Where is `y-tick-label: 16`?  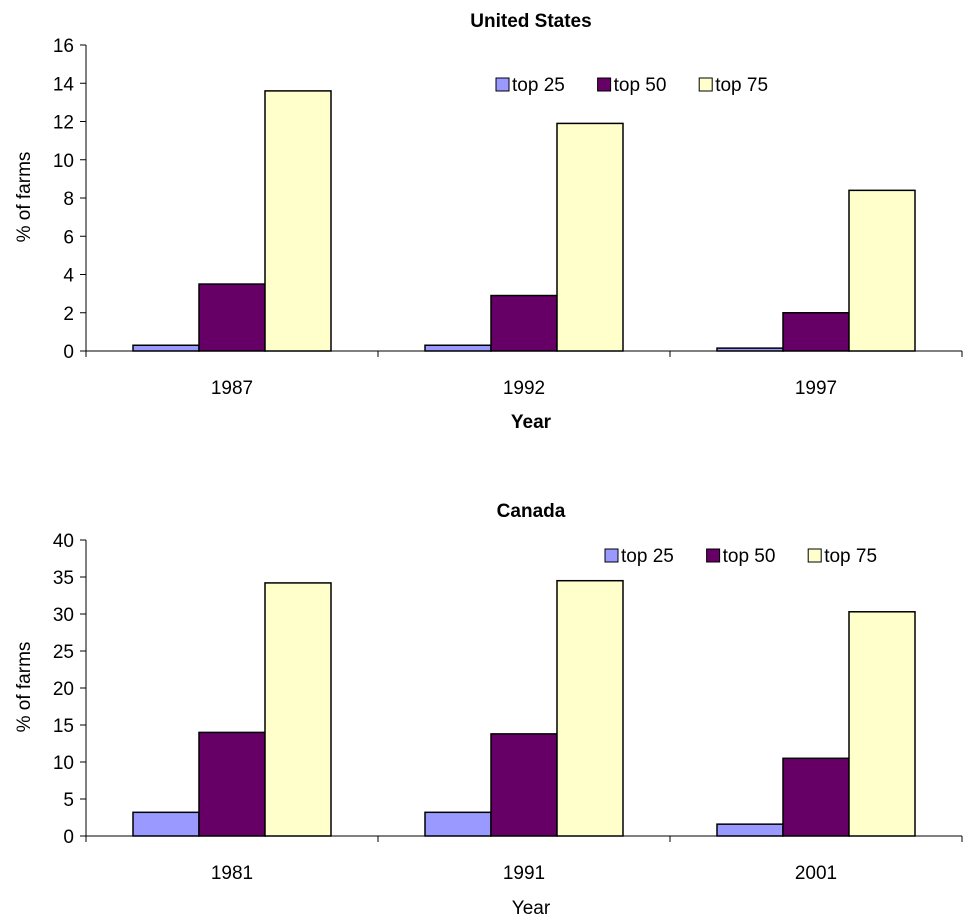
y-tick-label: 16 is located at coordinates (63, 46).